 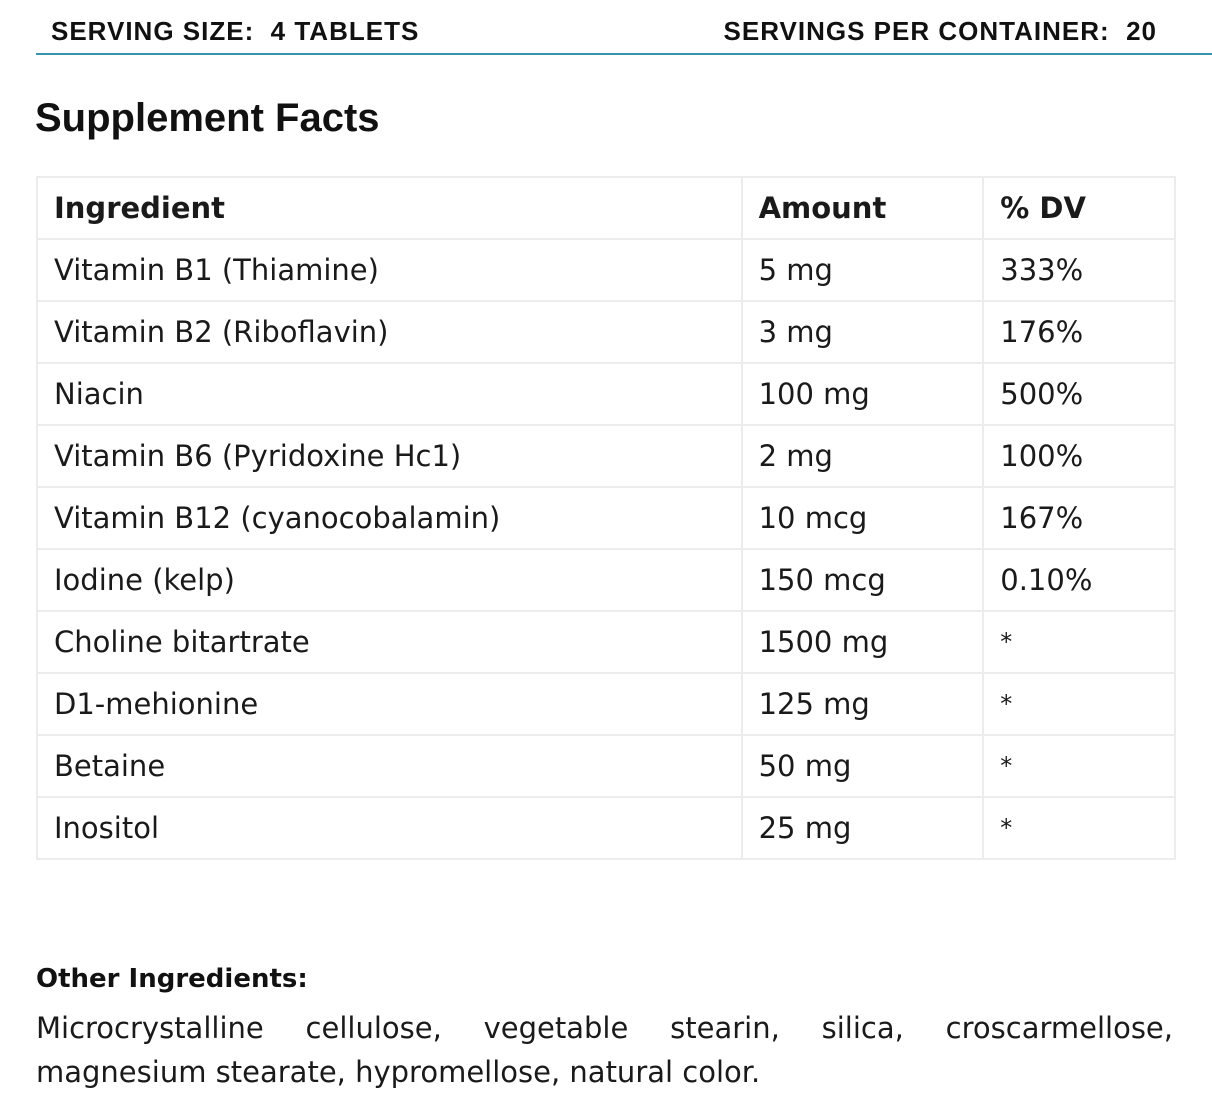 What do you see at coordinates (862, 580) in the screenshot?
I see `amount-cell: 150 mcg` at bounding box center [862, 580].